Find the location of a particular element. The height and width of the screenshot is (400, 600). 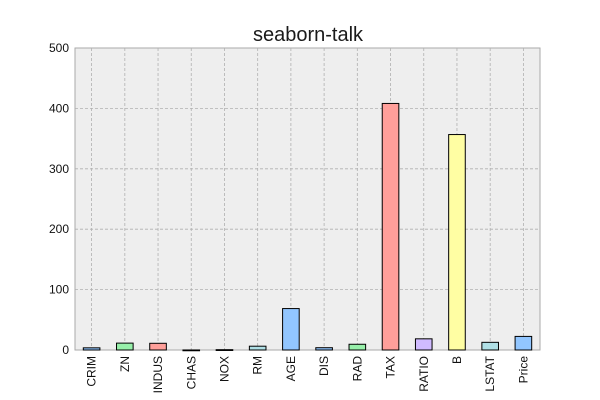

x-tick-label: ZN is located at coordinates (125, 364).